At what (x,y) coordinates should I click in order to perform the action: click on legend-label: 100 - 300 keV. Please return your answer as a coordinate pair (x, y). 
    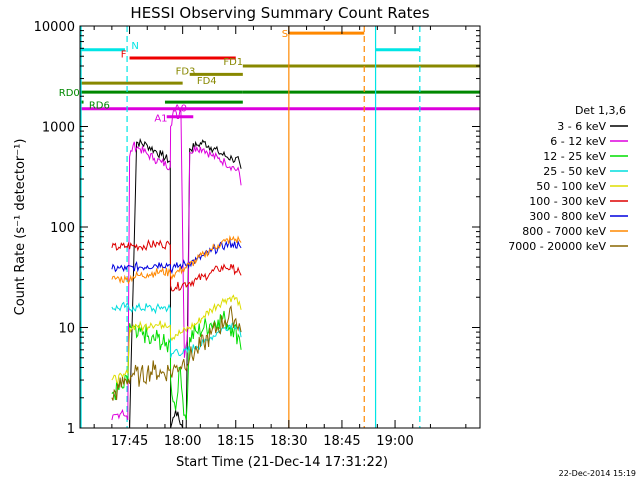
    Looking at the image, I should click on (567, 201).